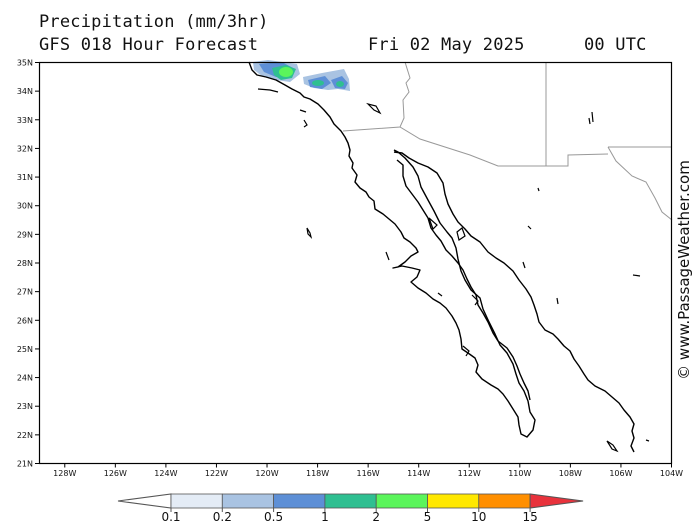 This screenshot has height=525, width=700. I want to click on lon-tick-label: 112W, so click(469, 473).